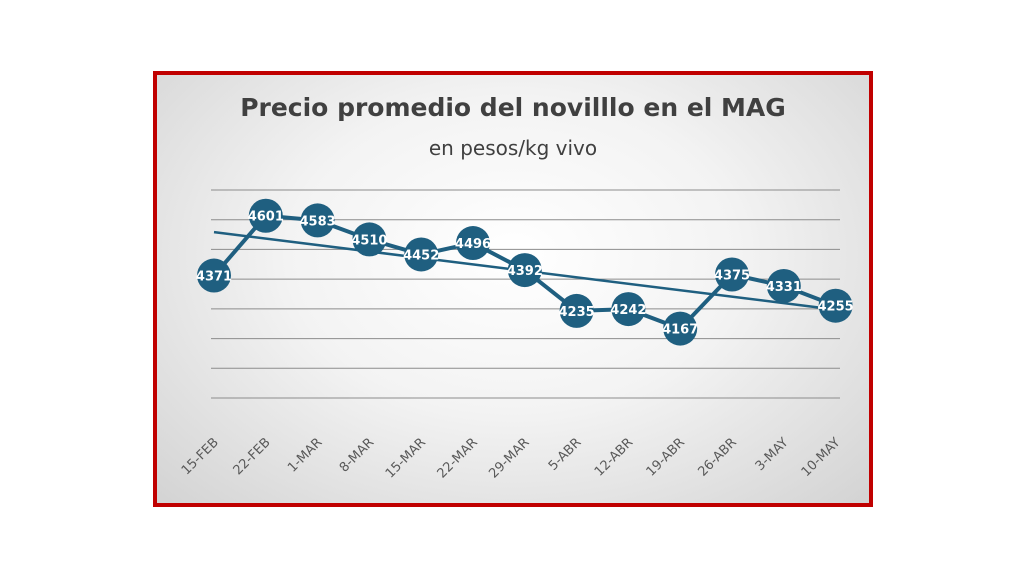 This screenshot has height=576, width=1024. What do you see at coordinates (200, 456) in the screenshot?
I see `x-tick-label: 15-FEB` at bounding box center [200, 456].